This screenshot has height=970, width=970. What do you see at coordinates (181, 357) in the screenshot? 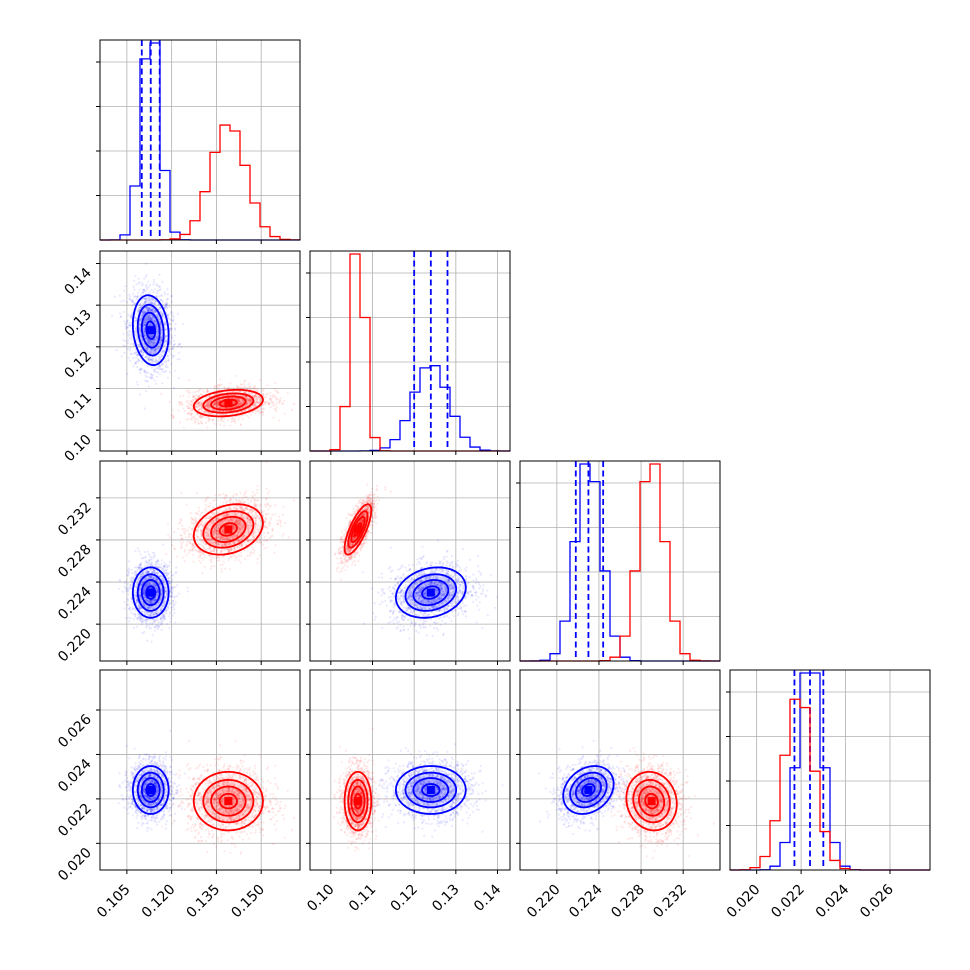
I see `panel-1-0: 0.100.110.120.130.14` at bounding box center [181, 357].